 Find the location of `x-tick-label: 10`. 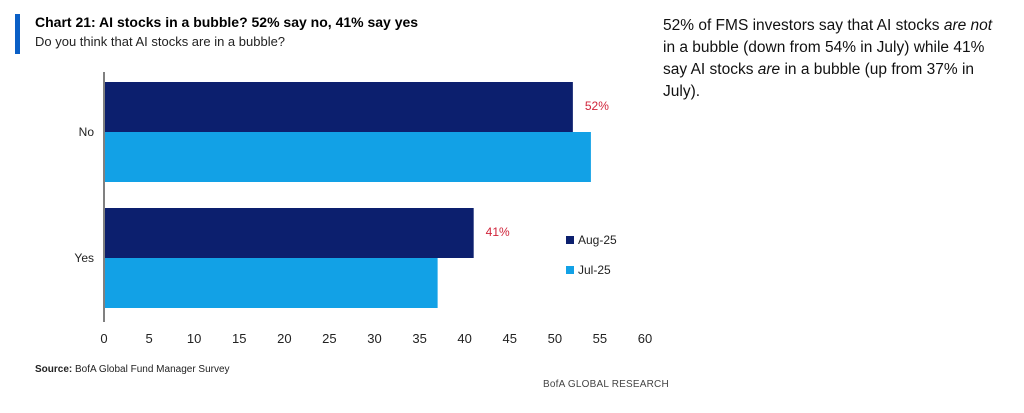

x-tick-label: 10 is located at coordinates (194, 338).